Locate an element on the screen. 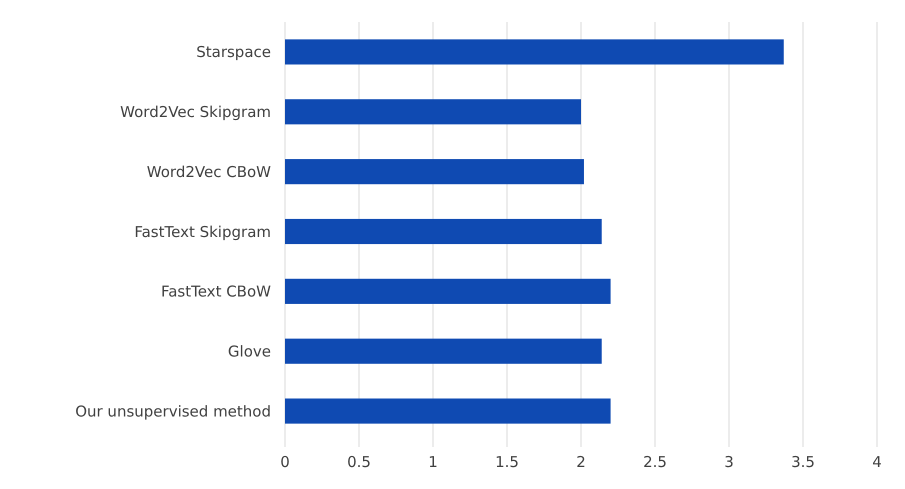 The image size is (905, 489). y-tick-label: Word2Vec Skipgram is located at coordinates (195, 112).